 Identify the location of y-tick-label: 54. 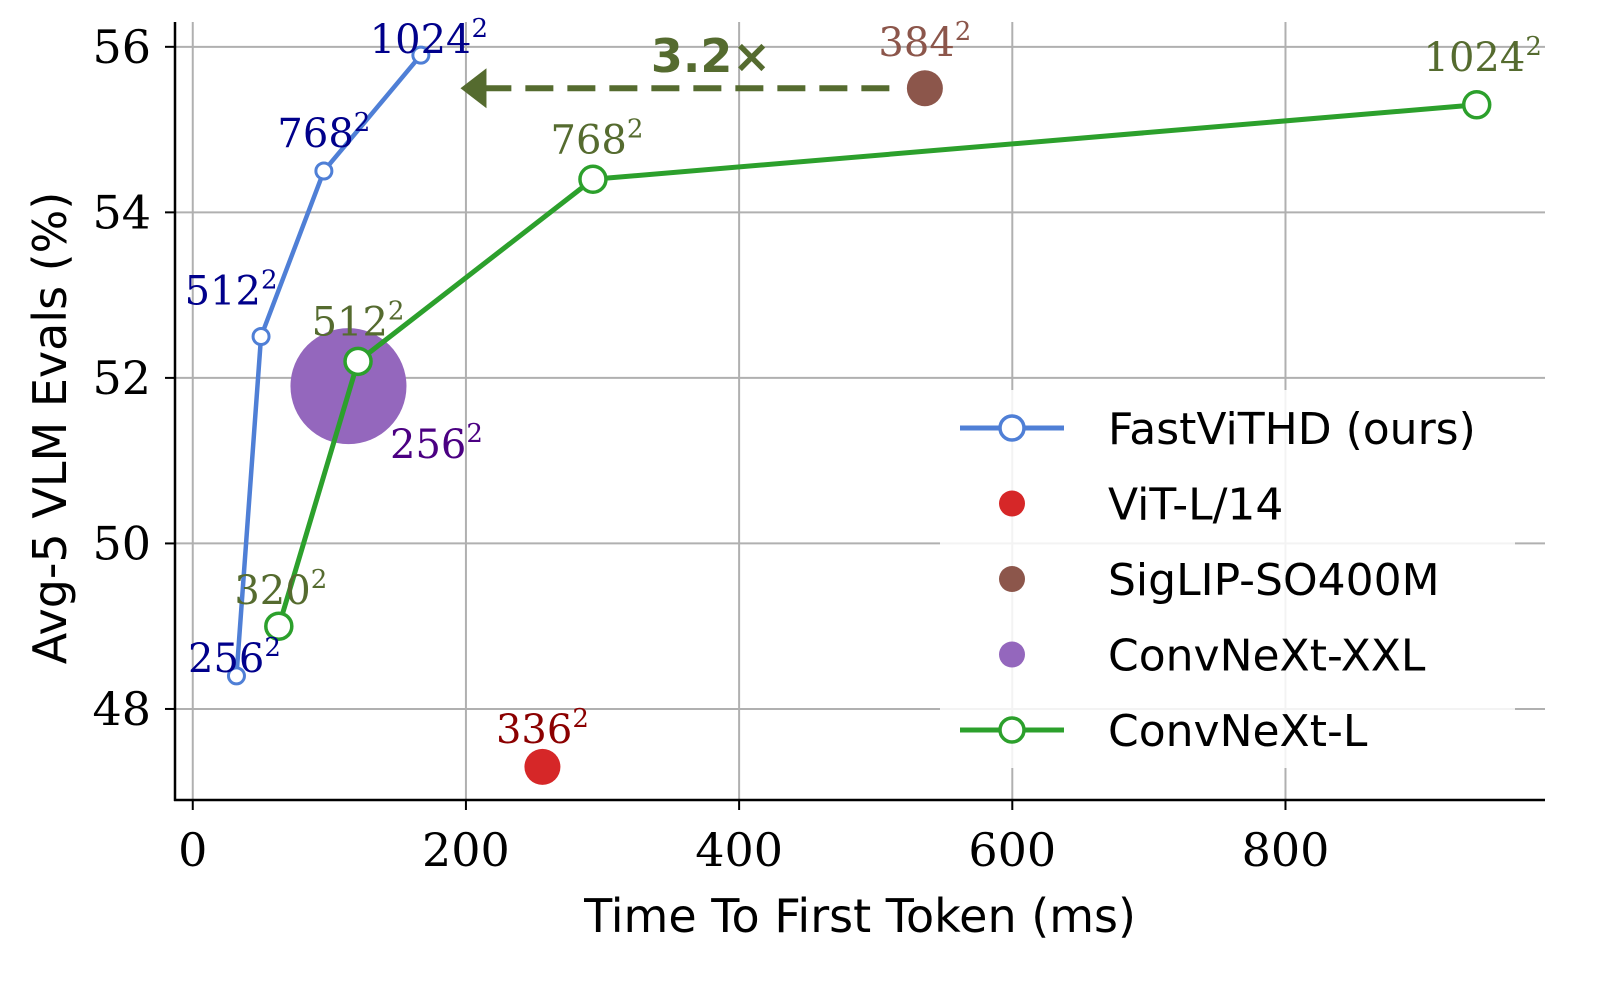
(121, 212).